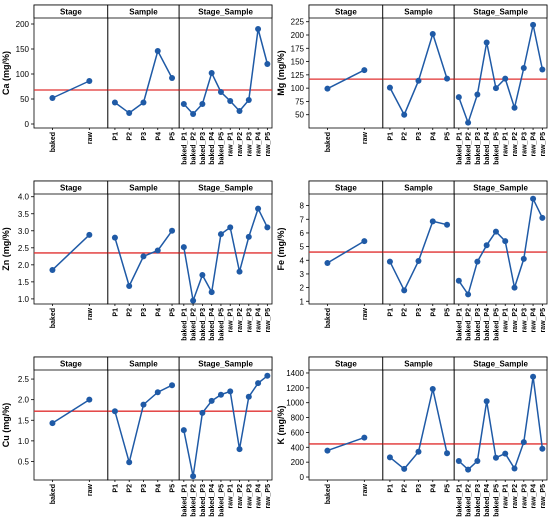 The image size is (550, 529). Describe the element at coordinates (24, 282) in the screenshot. I see `y-tick-label: 1.5` at that location.